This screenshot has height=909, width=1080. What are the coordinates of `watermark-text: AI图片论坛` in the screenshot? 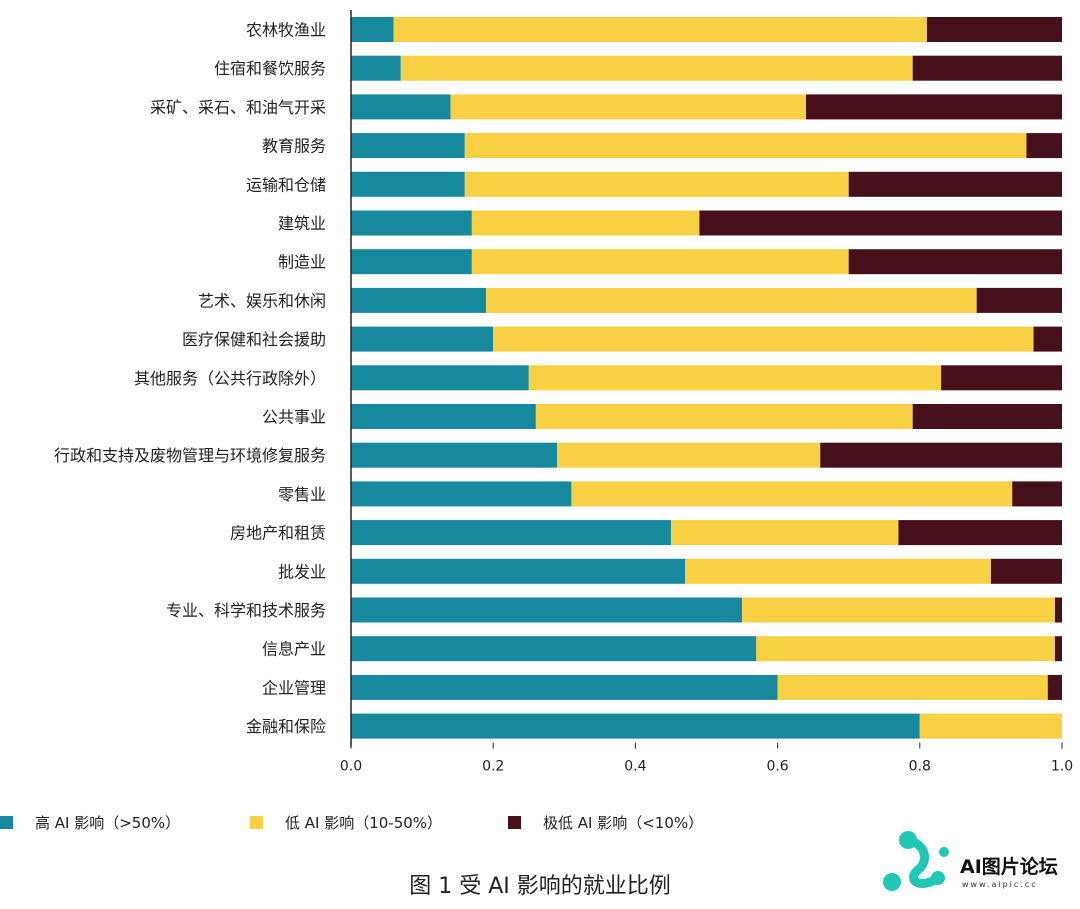 It's located at (1009, 867).